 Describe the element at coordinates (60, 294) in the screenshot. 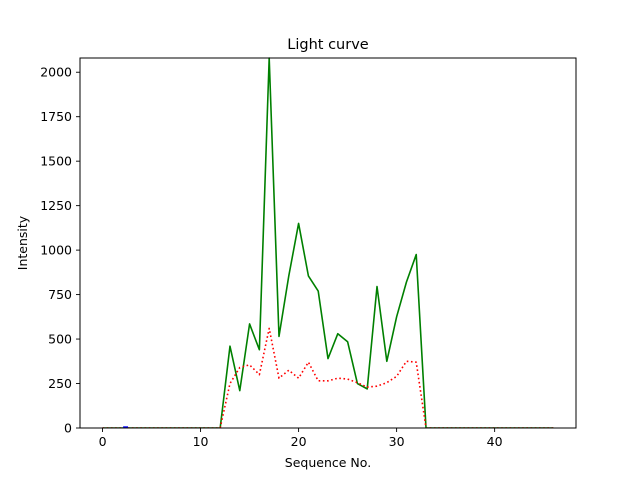

I see `y-tick-label: 750` at that location.